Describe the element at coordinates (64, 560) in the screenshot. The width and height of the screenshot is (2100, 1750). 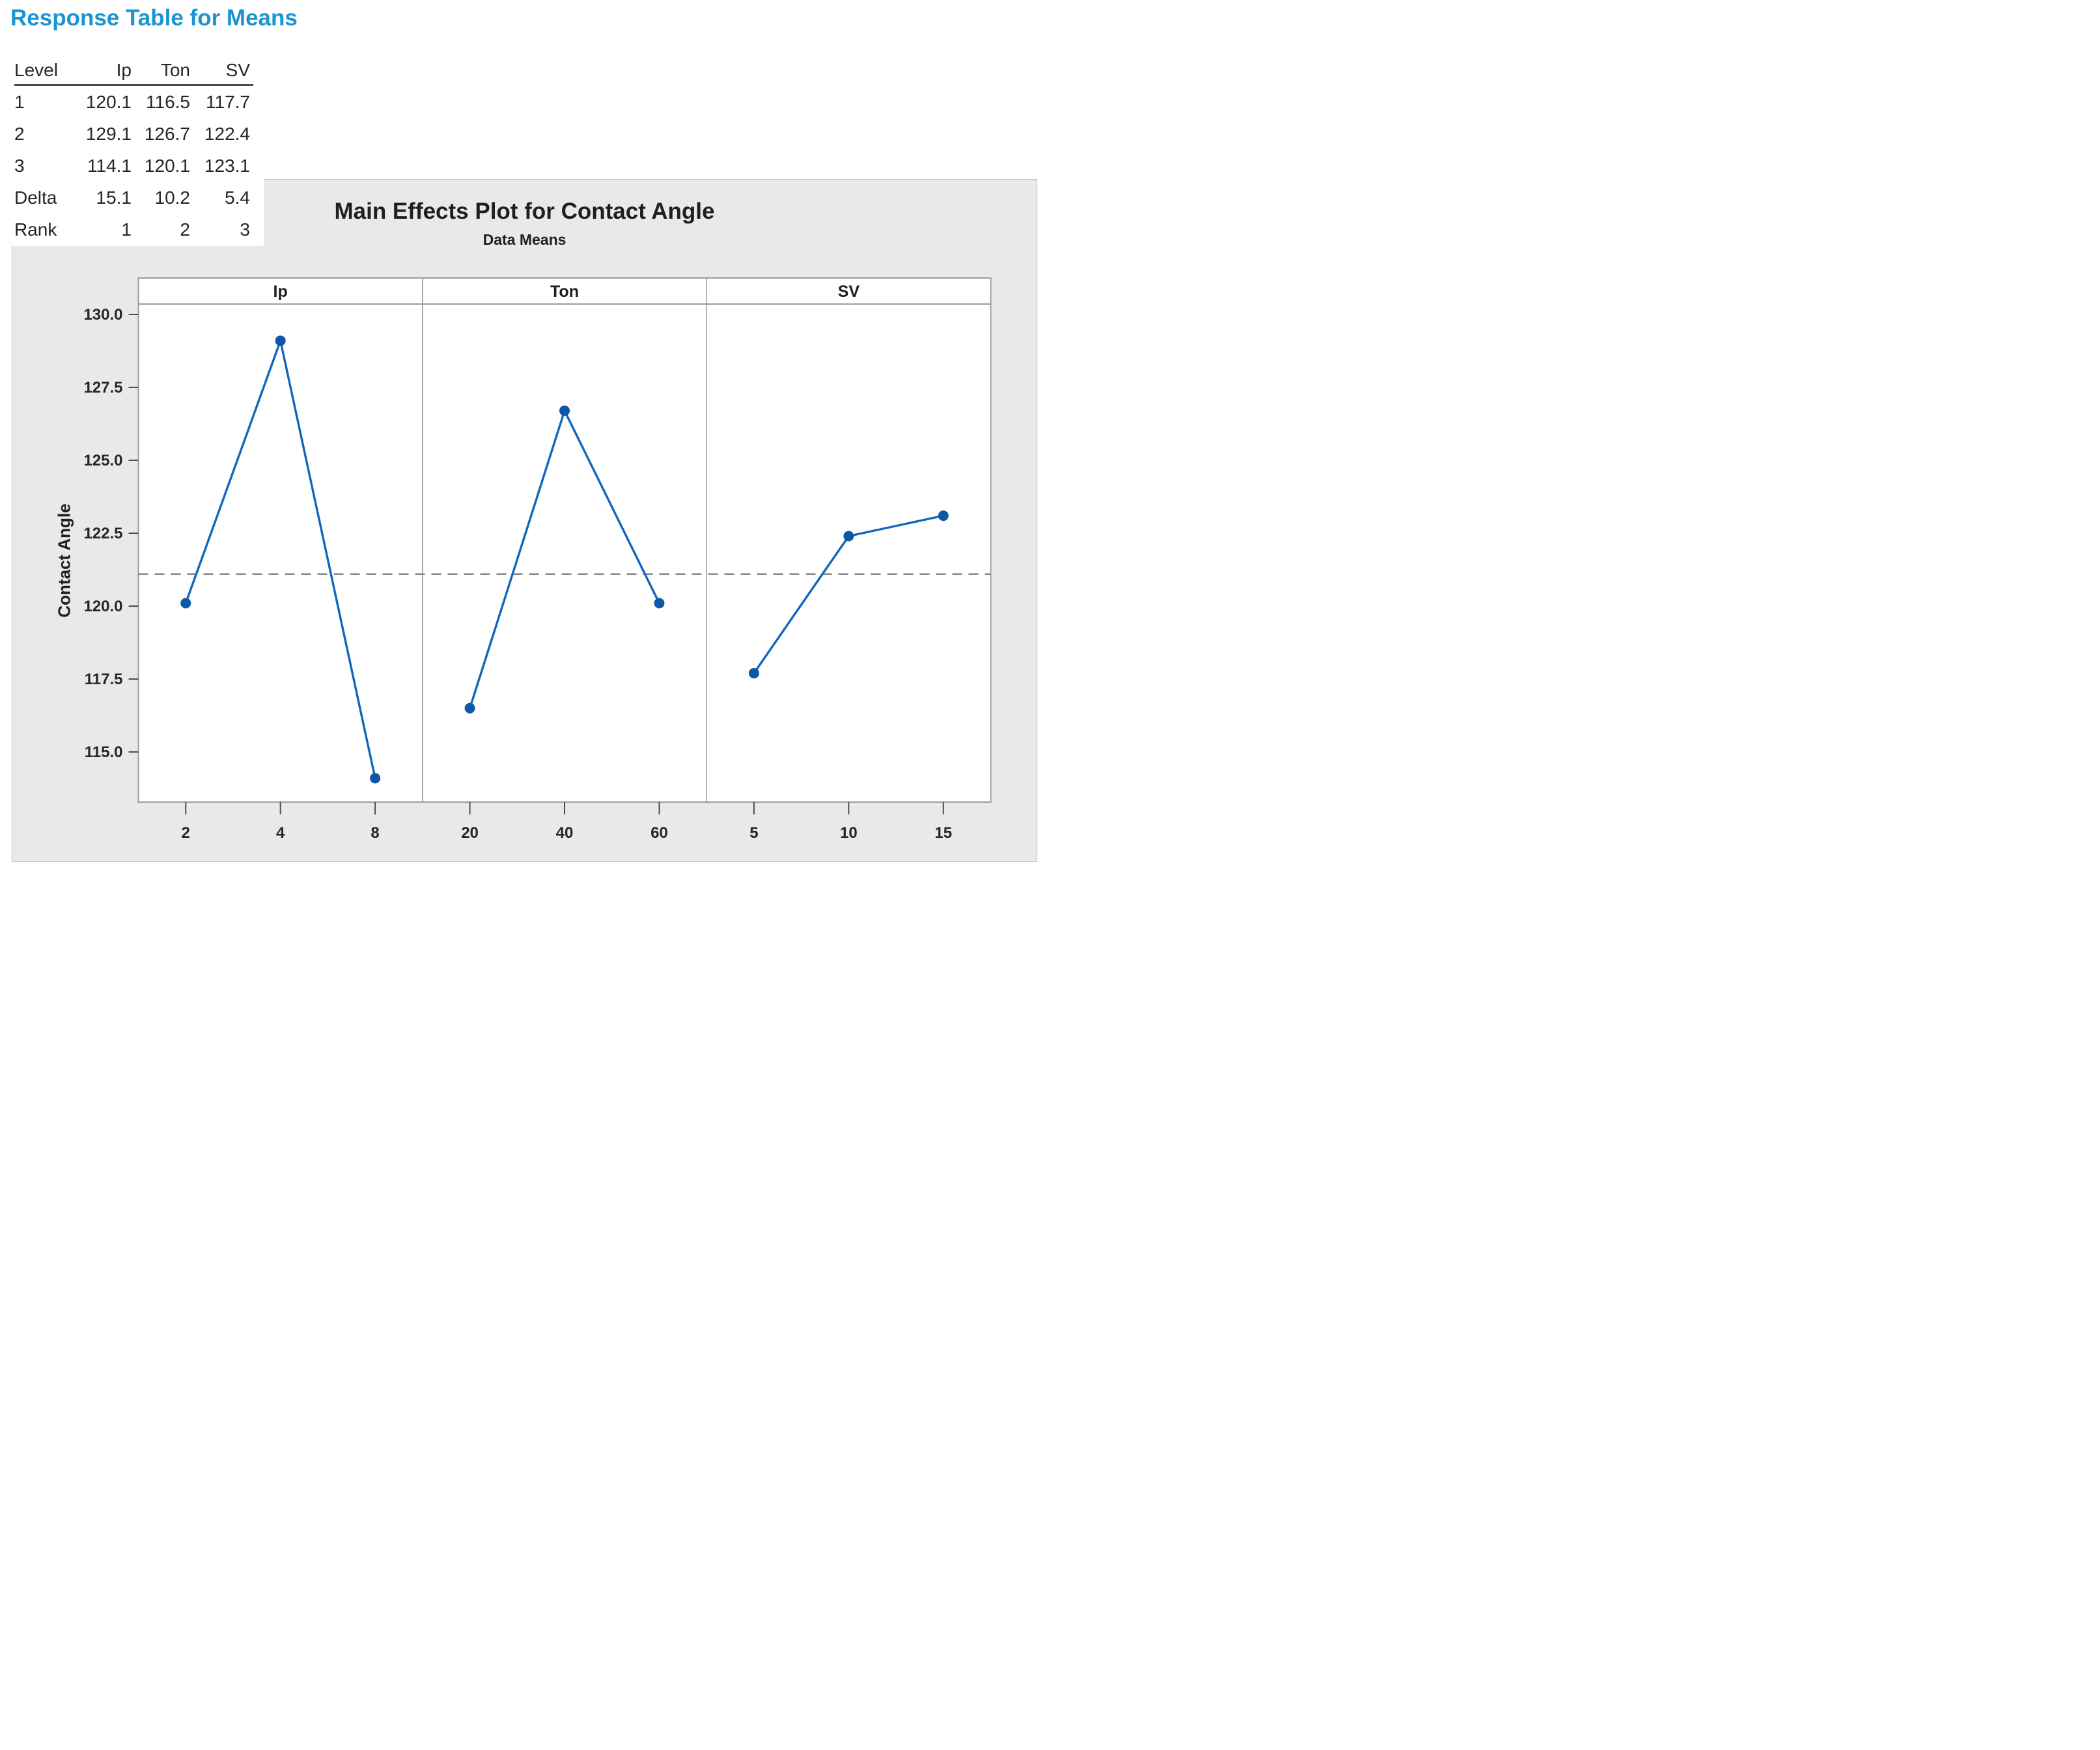
I see `y-axis-title-text: Contact Angle` at that location.